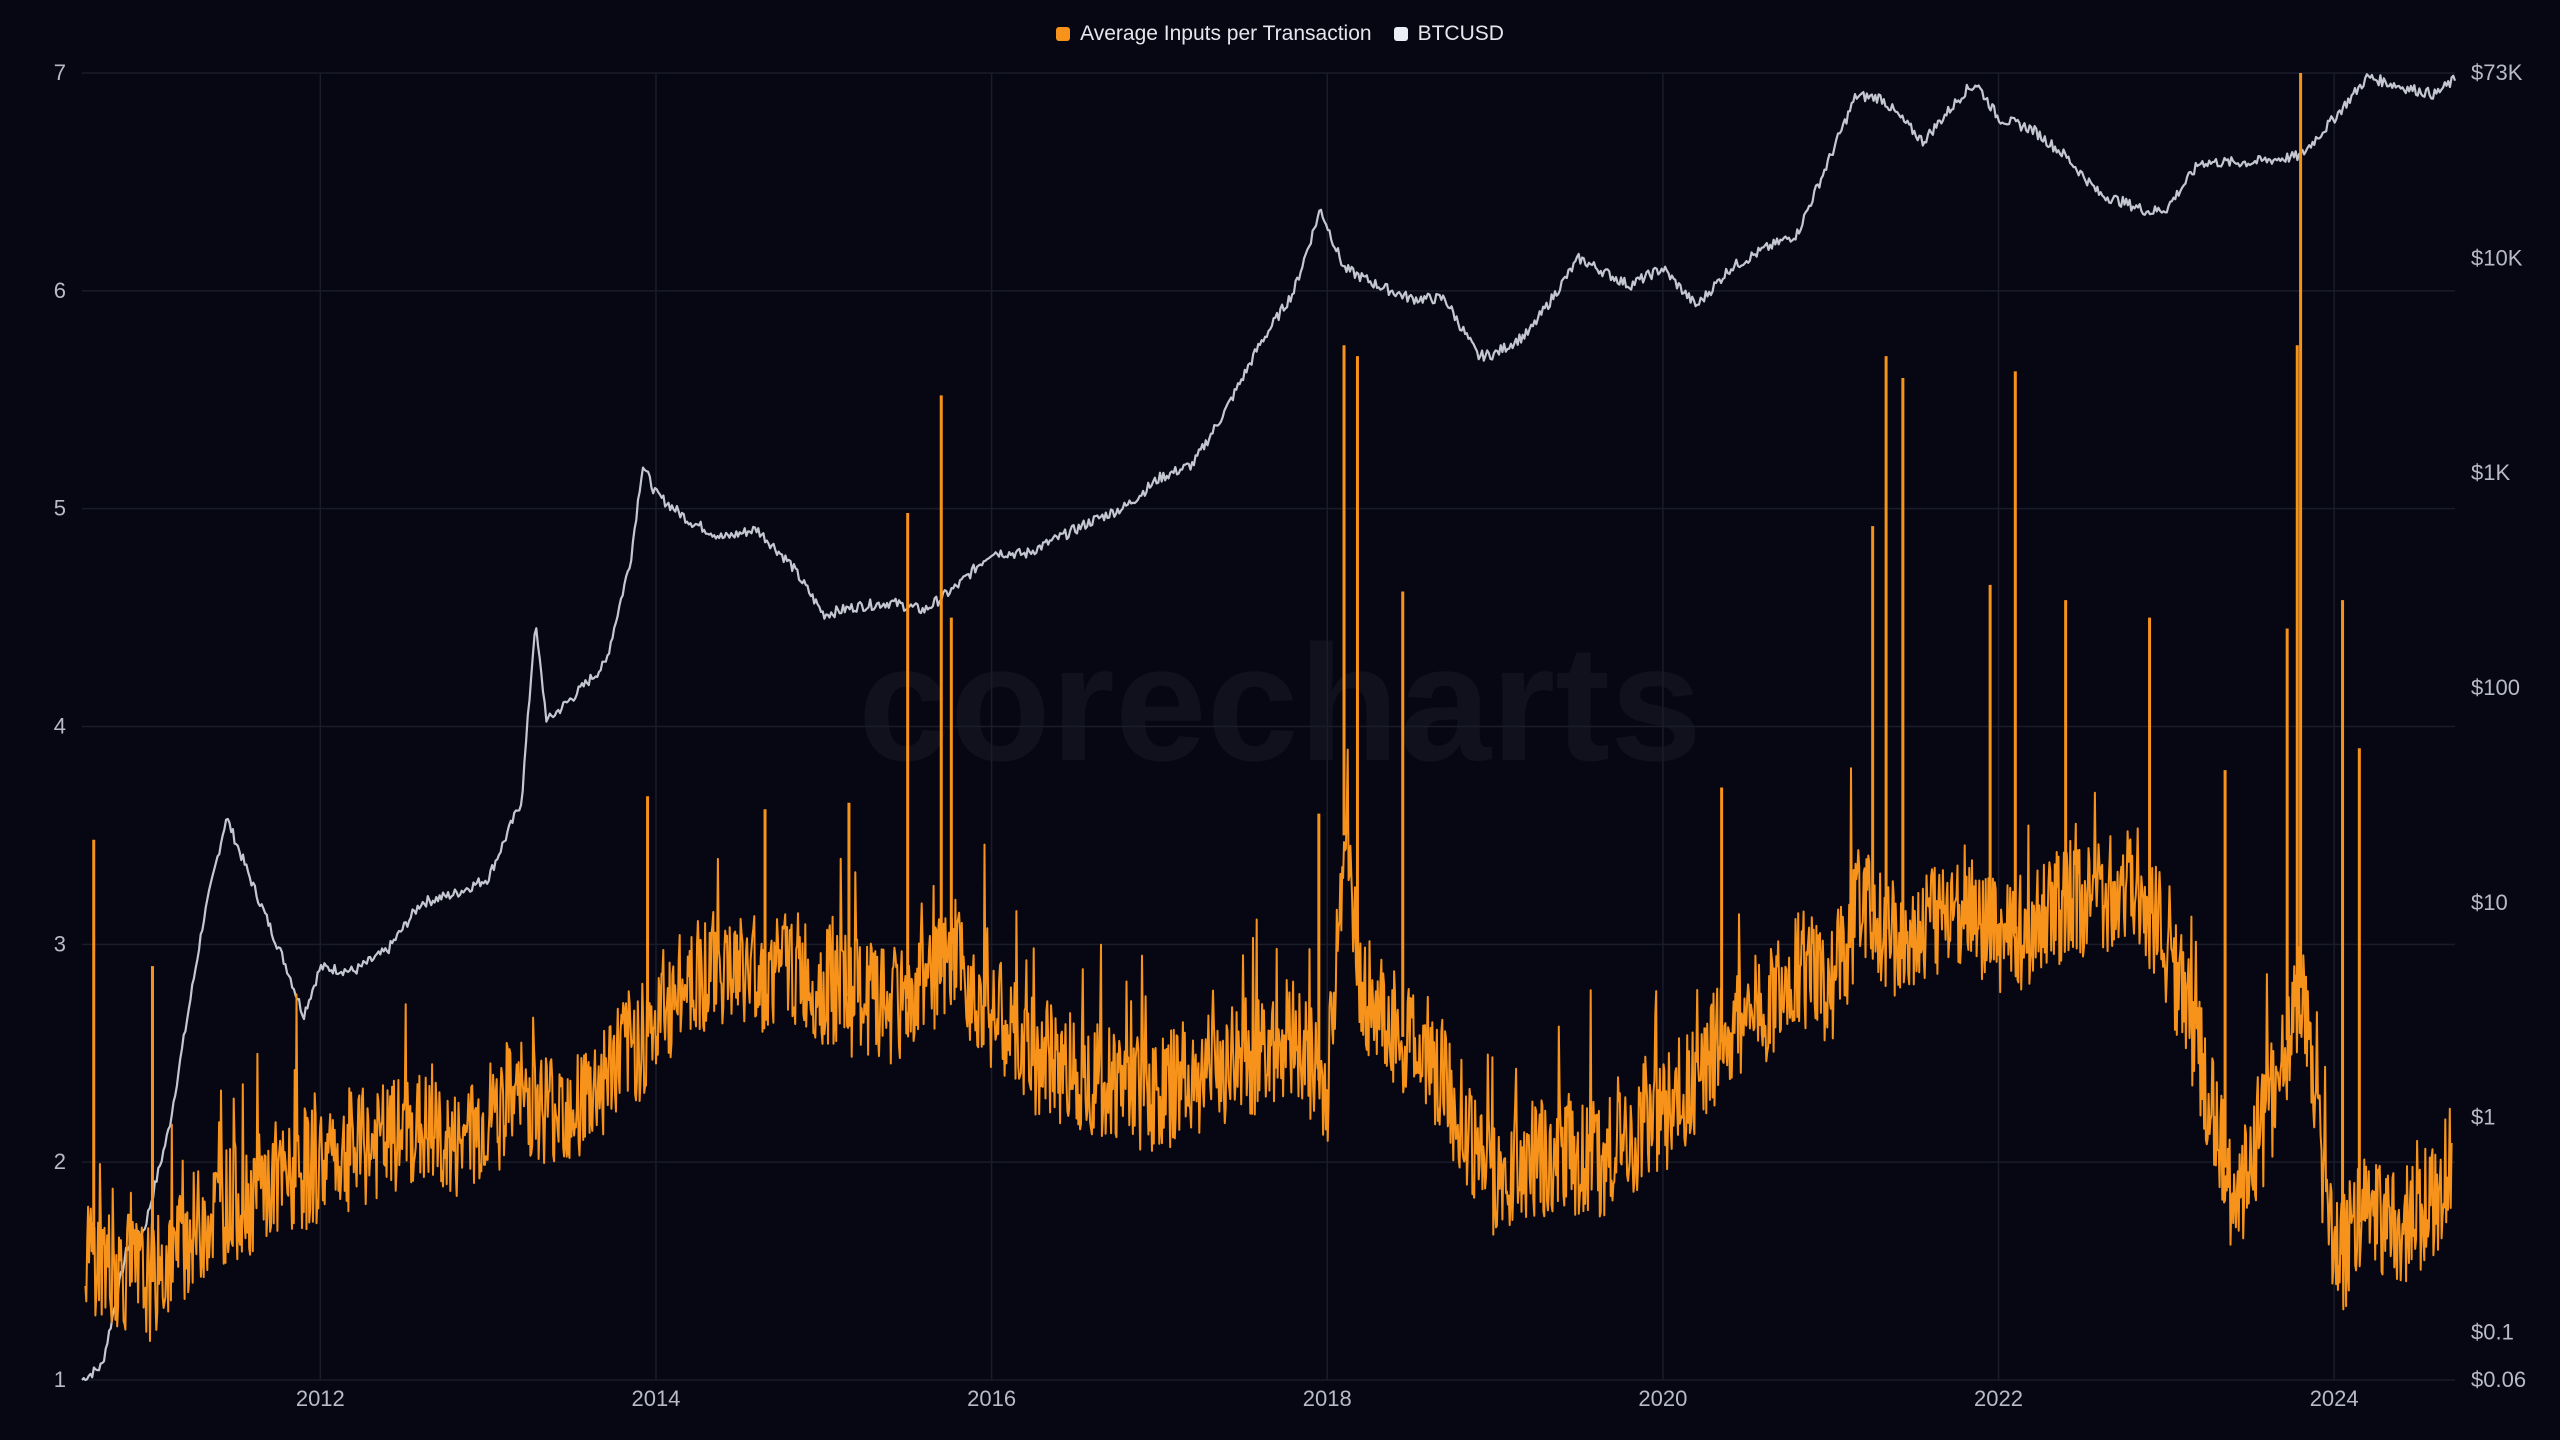 The width and height of the screenshot is (2560, 1440). Describe the element at coordinates (60, 943) in the screenshot. I see `y-left-tick-label: 3` at that location.